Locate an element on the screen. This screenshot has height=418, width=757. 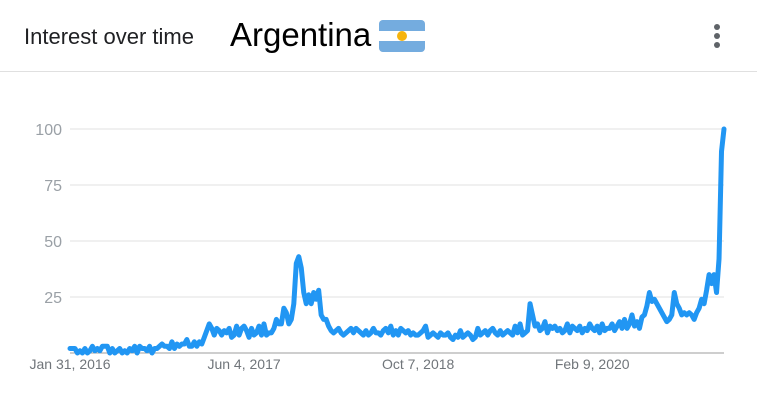
y-axis-ticks: 25 50 75 100 is located at coordinates (48, 214).